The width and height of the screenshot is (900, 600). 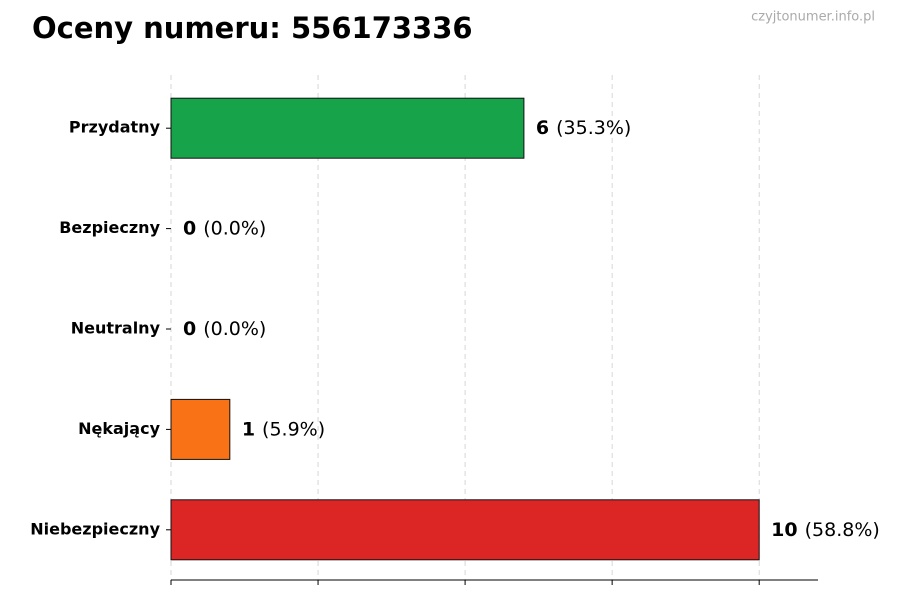 I want to click on y-tick-label: Neutralny, so click(x=116, y=328).